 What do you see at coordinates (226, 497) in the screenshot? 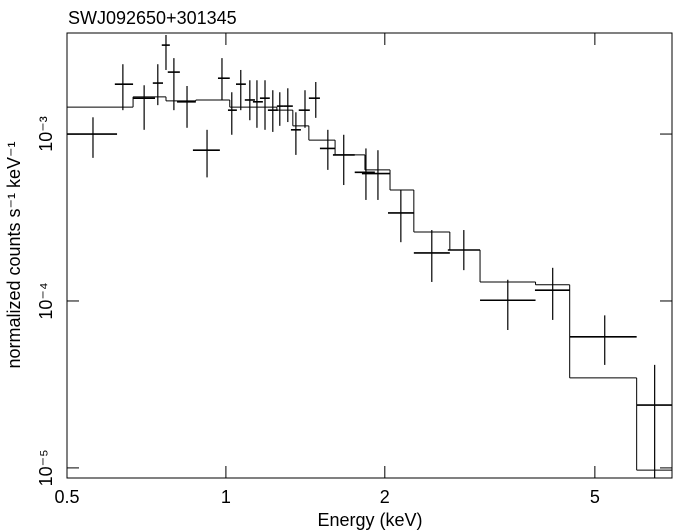
I see `x-tick-label: 1` at bounding box center [226, 497].